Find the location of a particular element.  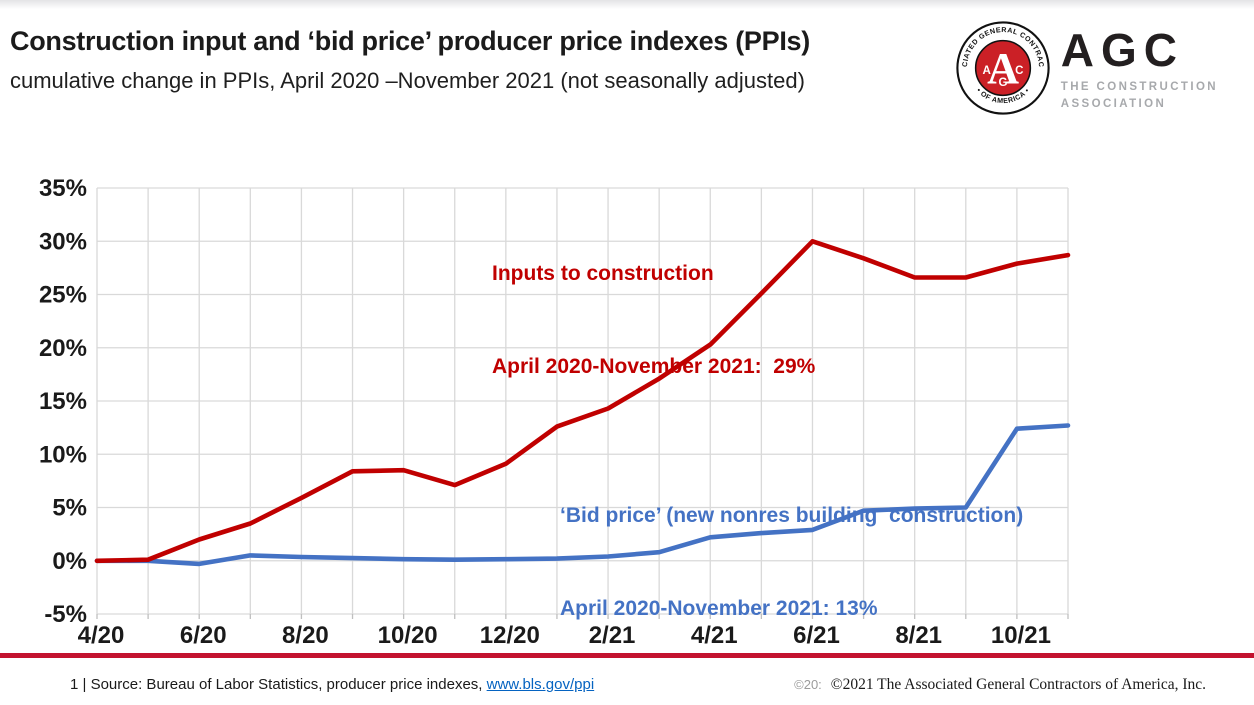

agc-tagline-line2: ASSOCIATION is located at coordinates (1113, 104).